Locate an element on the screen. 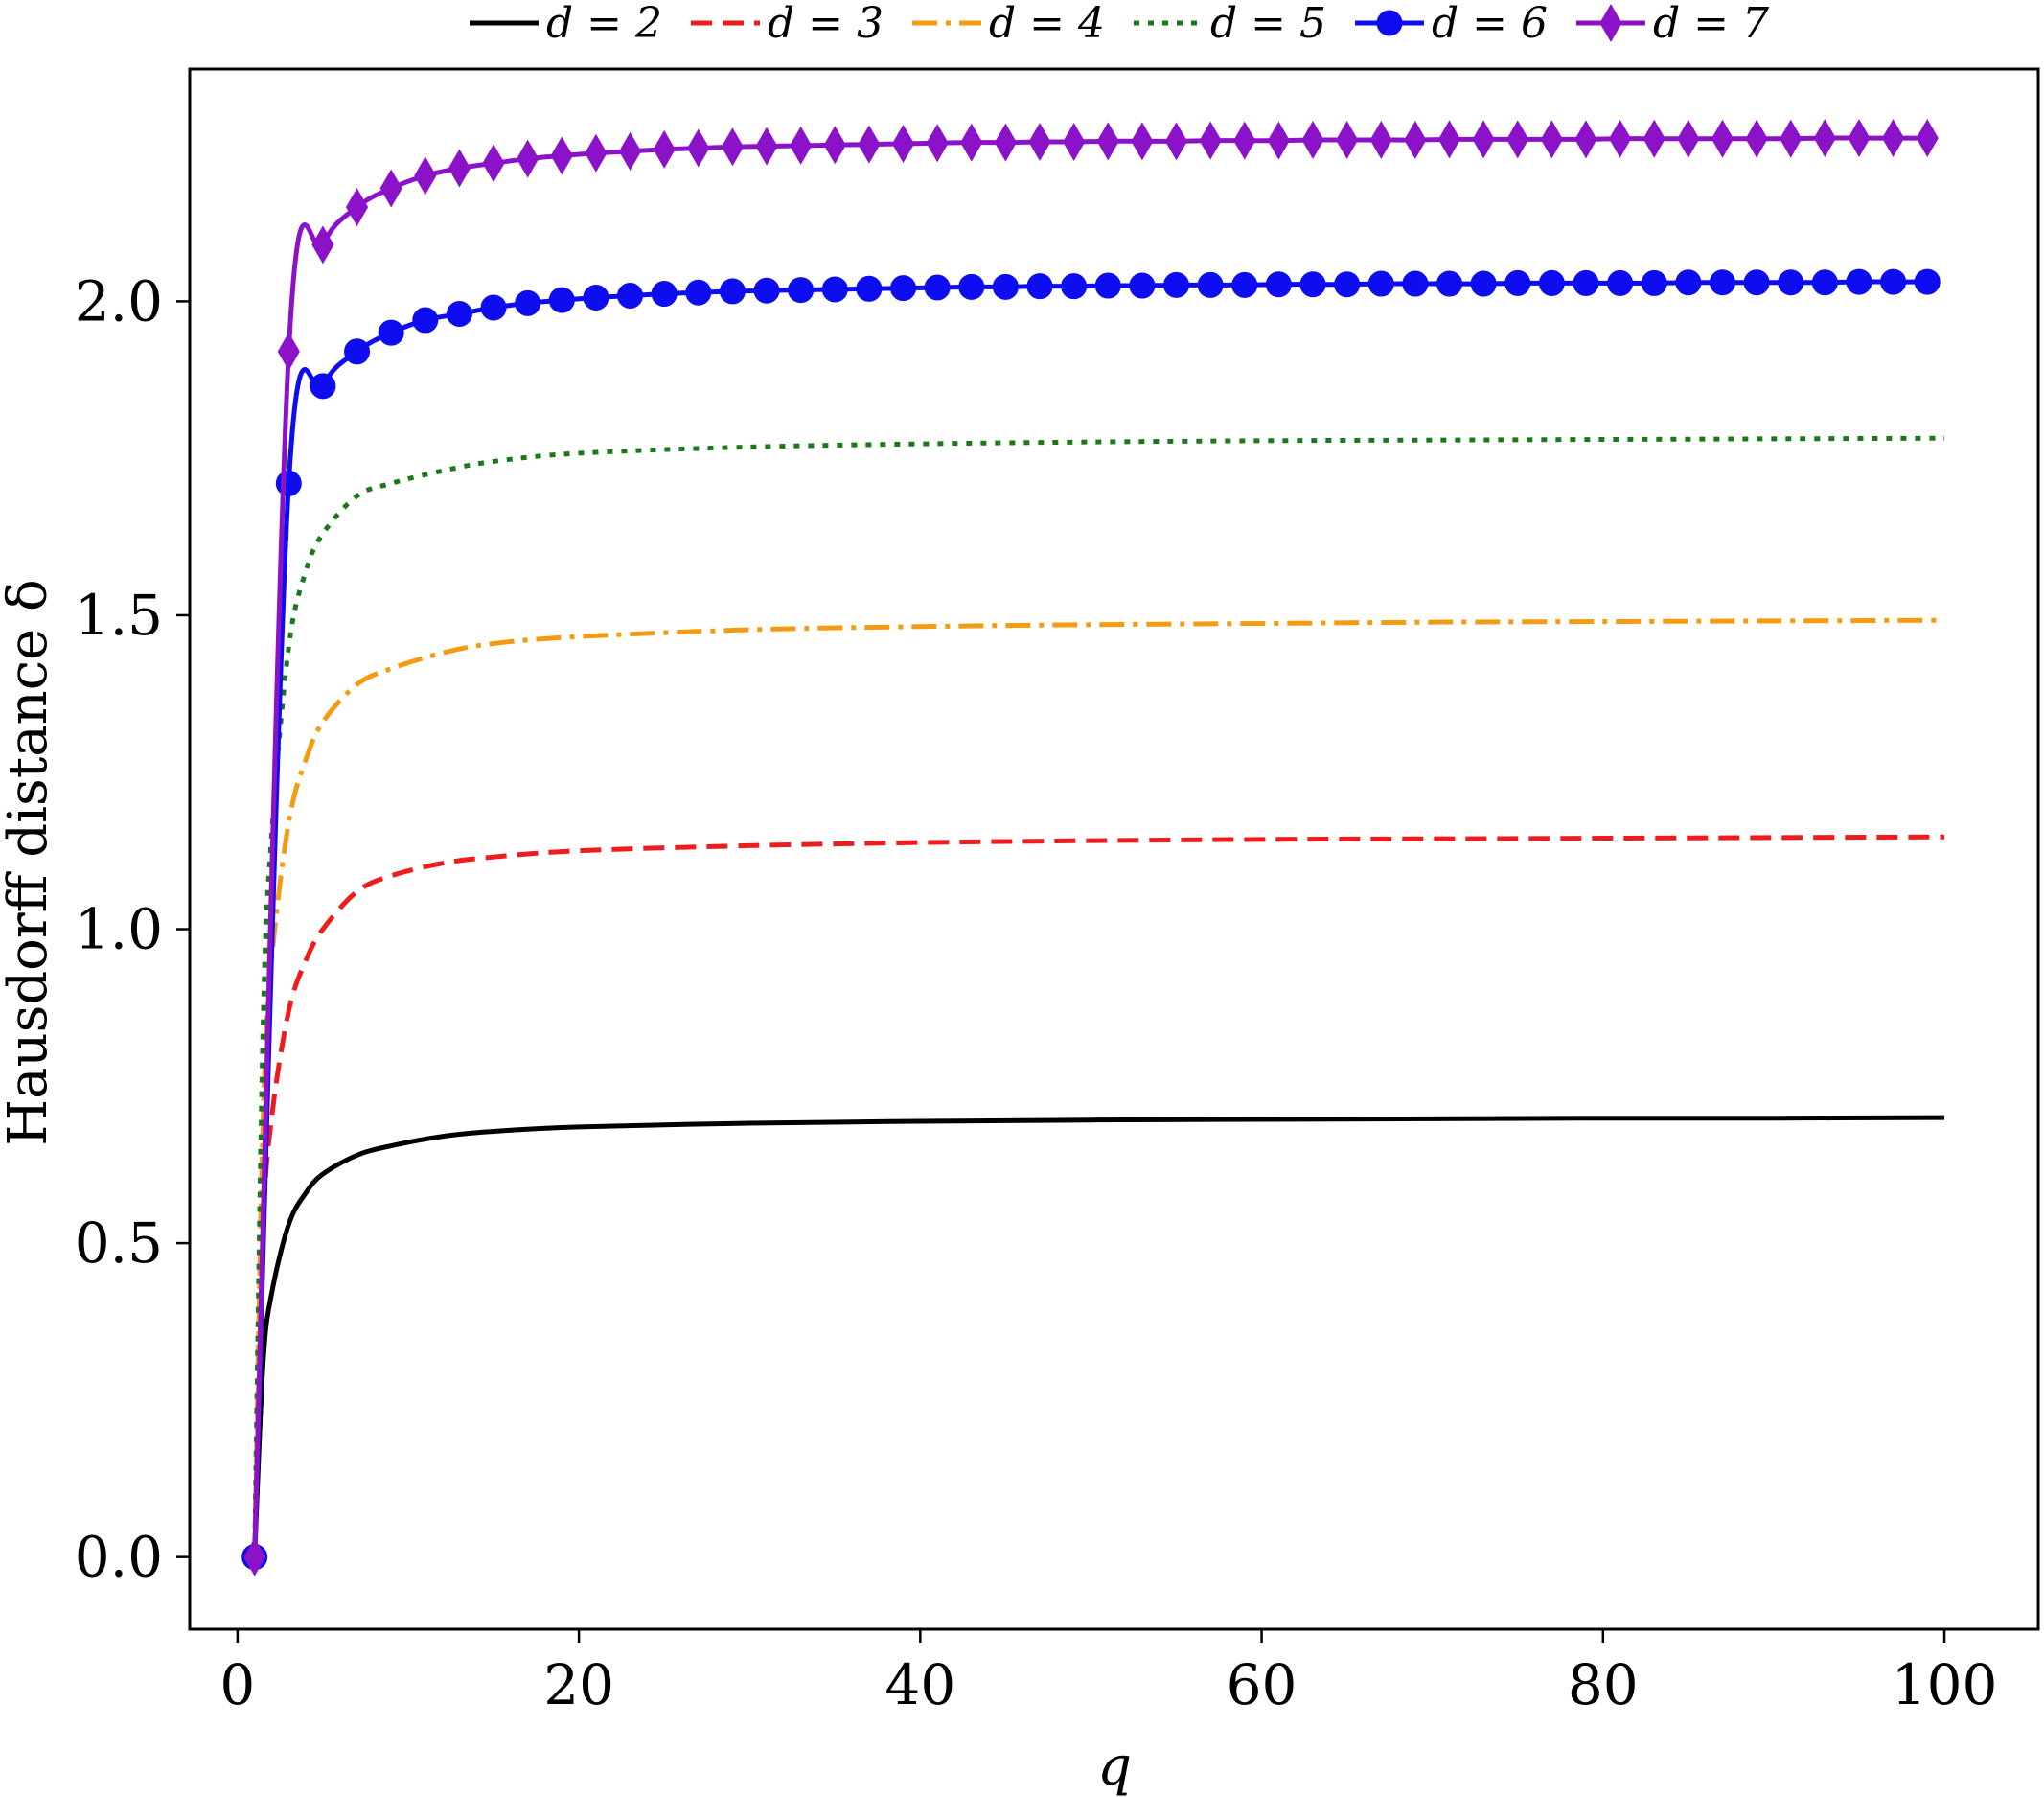 The height and width of the screenshot is (1797, 2044). legend-item: d = 5 is located at coordinates (1230, 24).